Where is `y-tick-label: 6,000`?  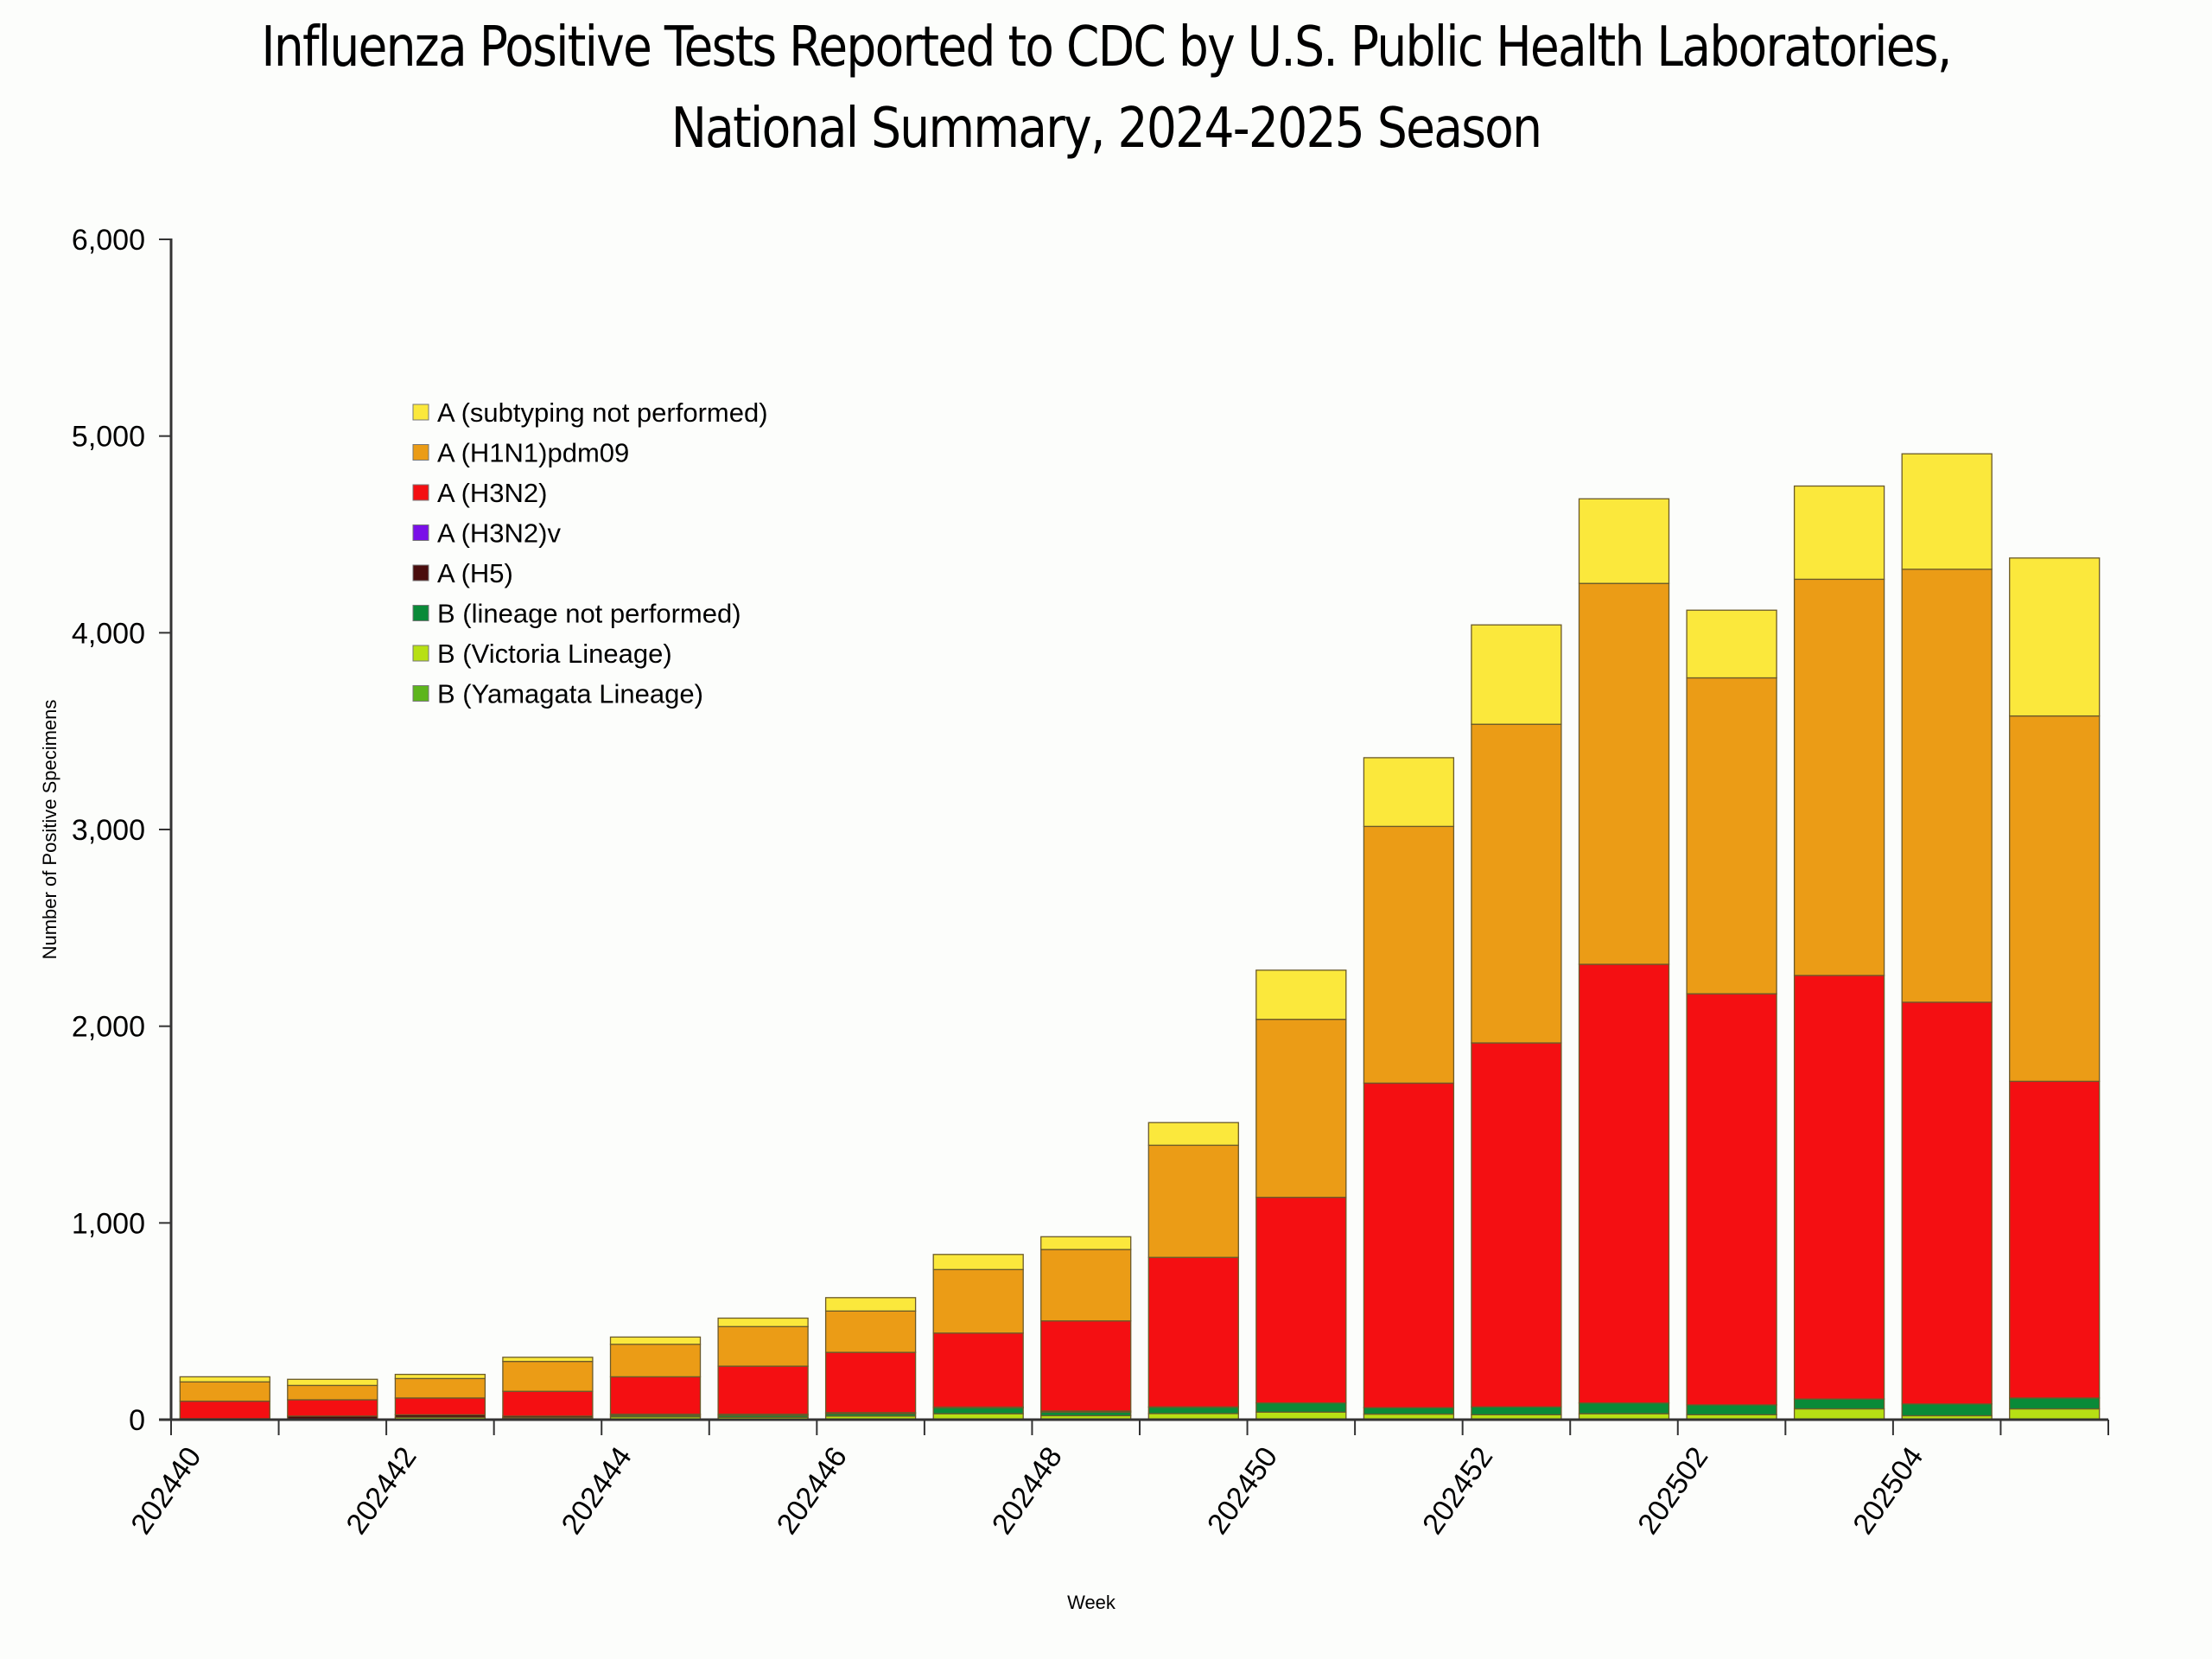
y-tick-label: 6,000 is located at coordinates (108, 240).